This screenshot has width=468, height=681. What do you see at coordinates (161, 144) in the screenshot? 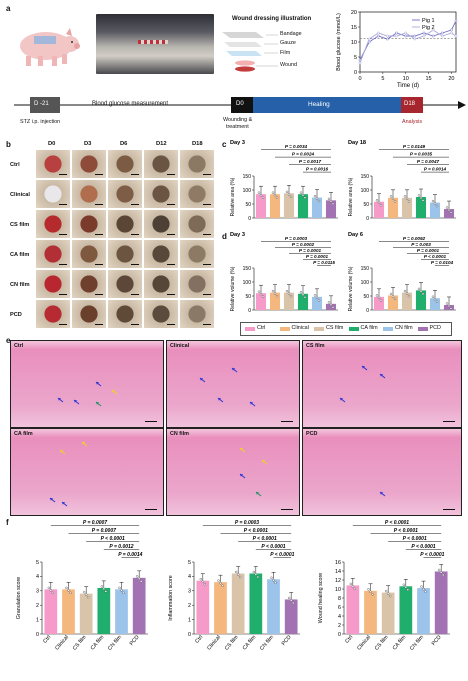
I see `photo-column-label: D12` at bounding box center [161, 144].